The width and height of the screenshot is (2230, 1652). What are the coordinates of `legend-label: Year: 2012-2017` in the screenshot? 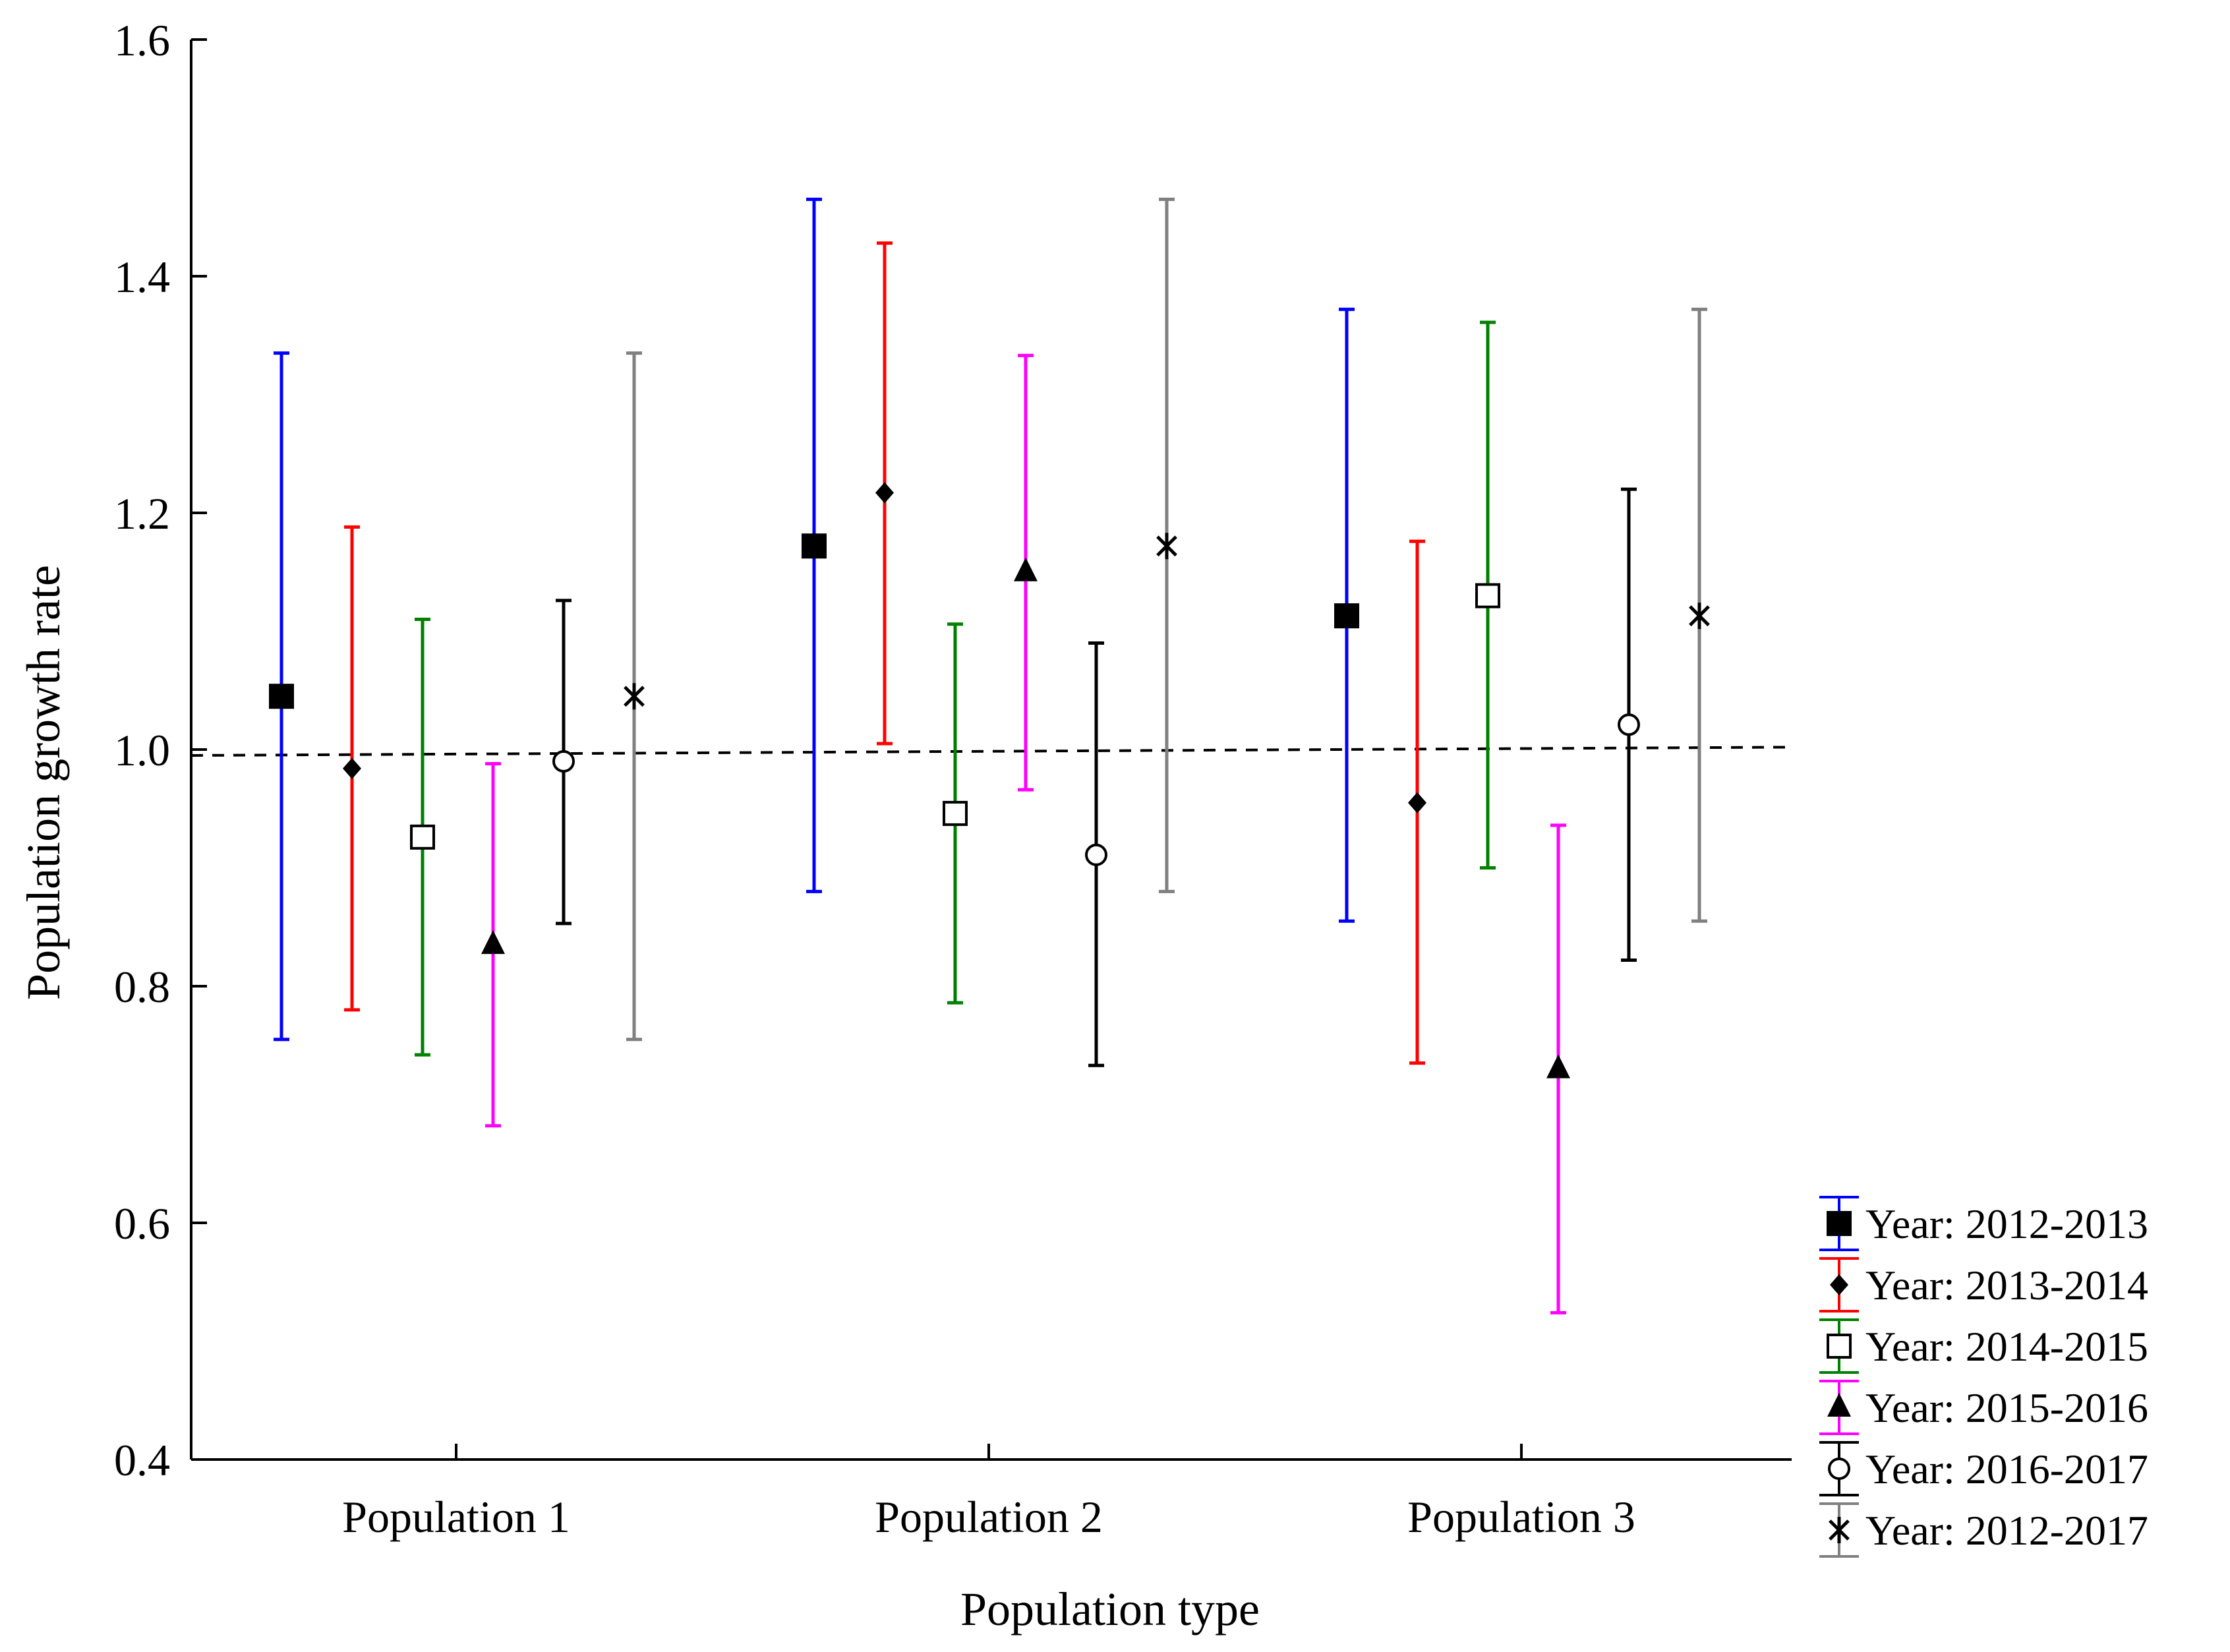 It's located at (2006, 1530).